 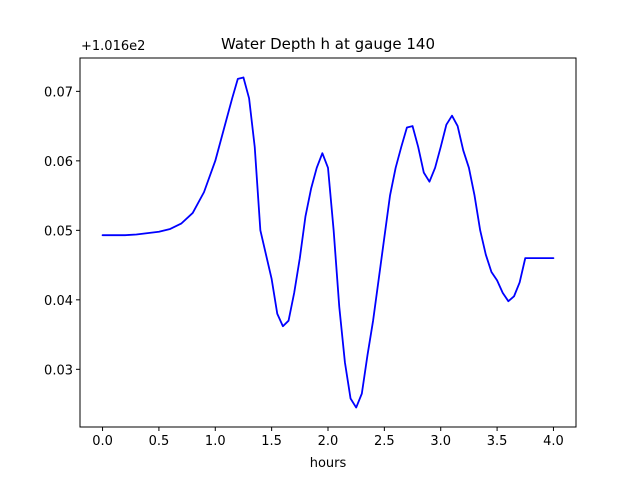 I want to click on x-tick-label: 0.0, so click(x=102, y=441).